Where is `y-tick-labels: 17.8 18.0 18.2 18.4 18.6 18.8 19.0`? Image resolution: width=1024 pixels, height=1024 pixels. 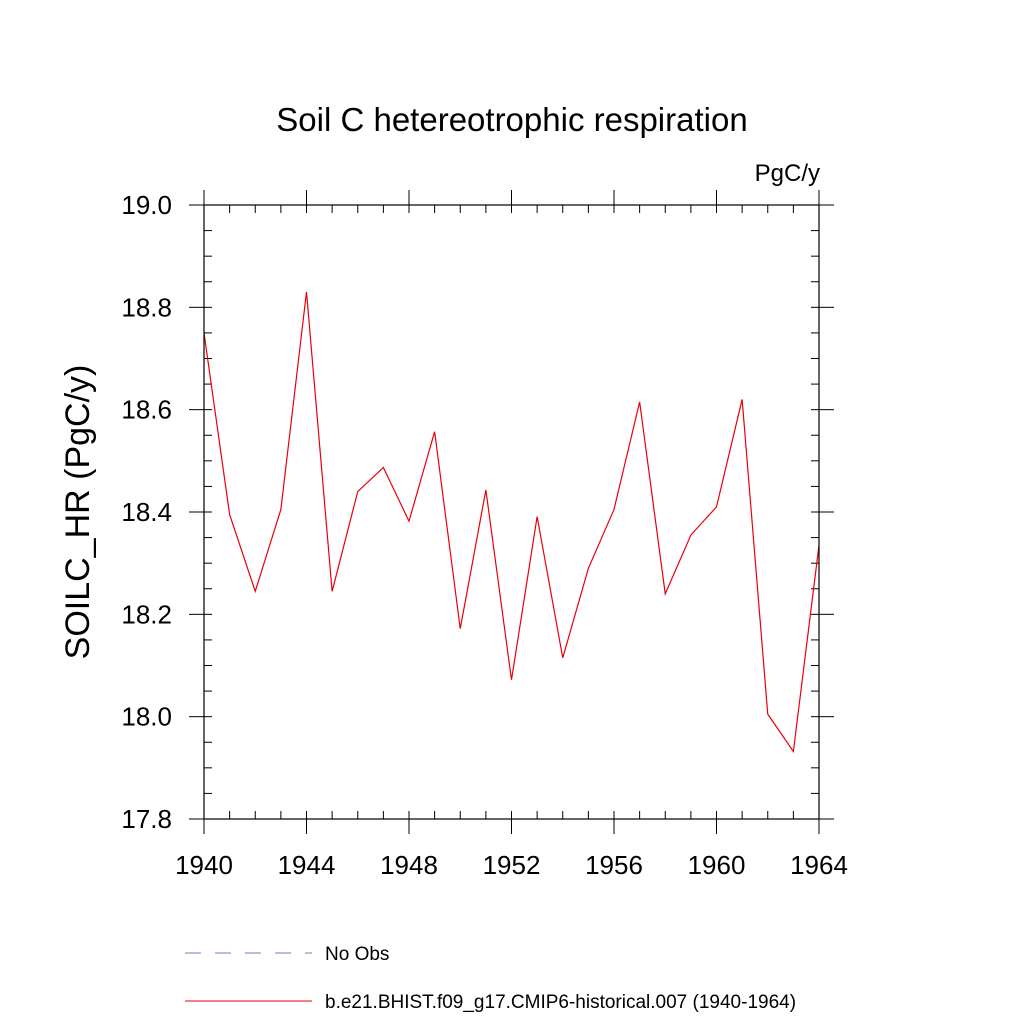 y-tick-labels: 17.8 18.0 18.2 18.4 18.6 18.8 19.0 is located at coordinates (146, 512).